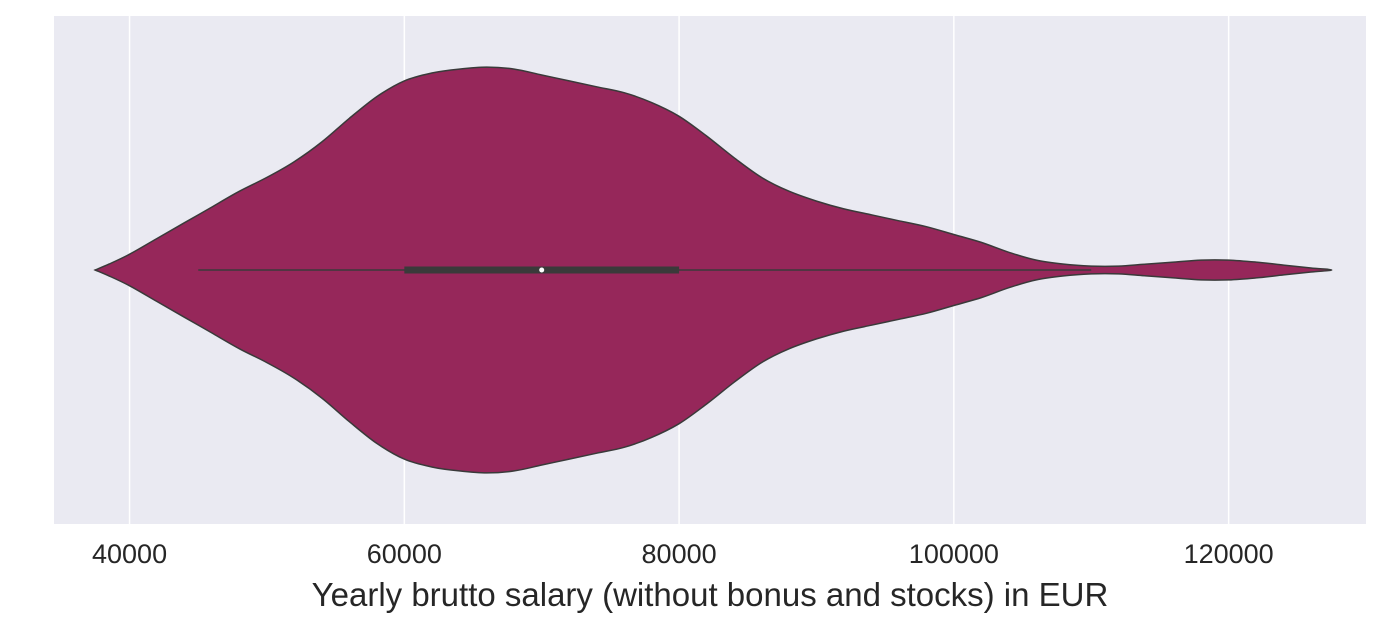 Image resolution: width=1400 pixels, height=633 pixels. Describe the element at coordinates (129, 554) in the screenshot. I see `x-tick-label: 40000` at that location.